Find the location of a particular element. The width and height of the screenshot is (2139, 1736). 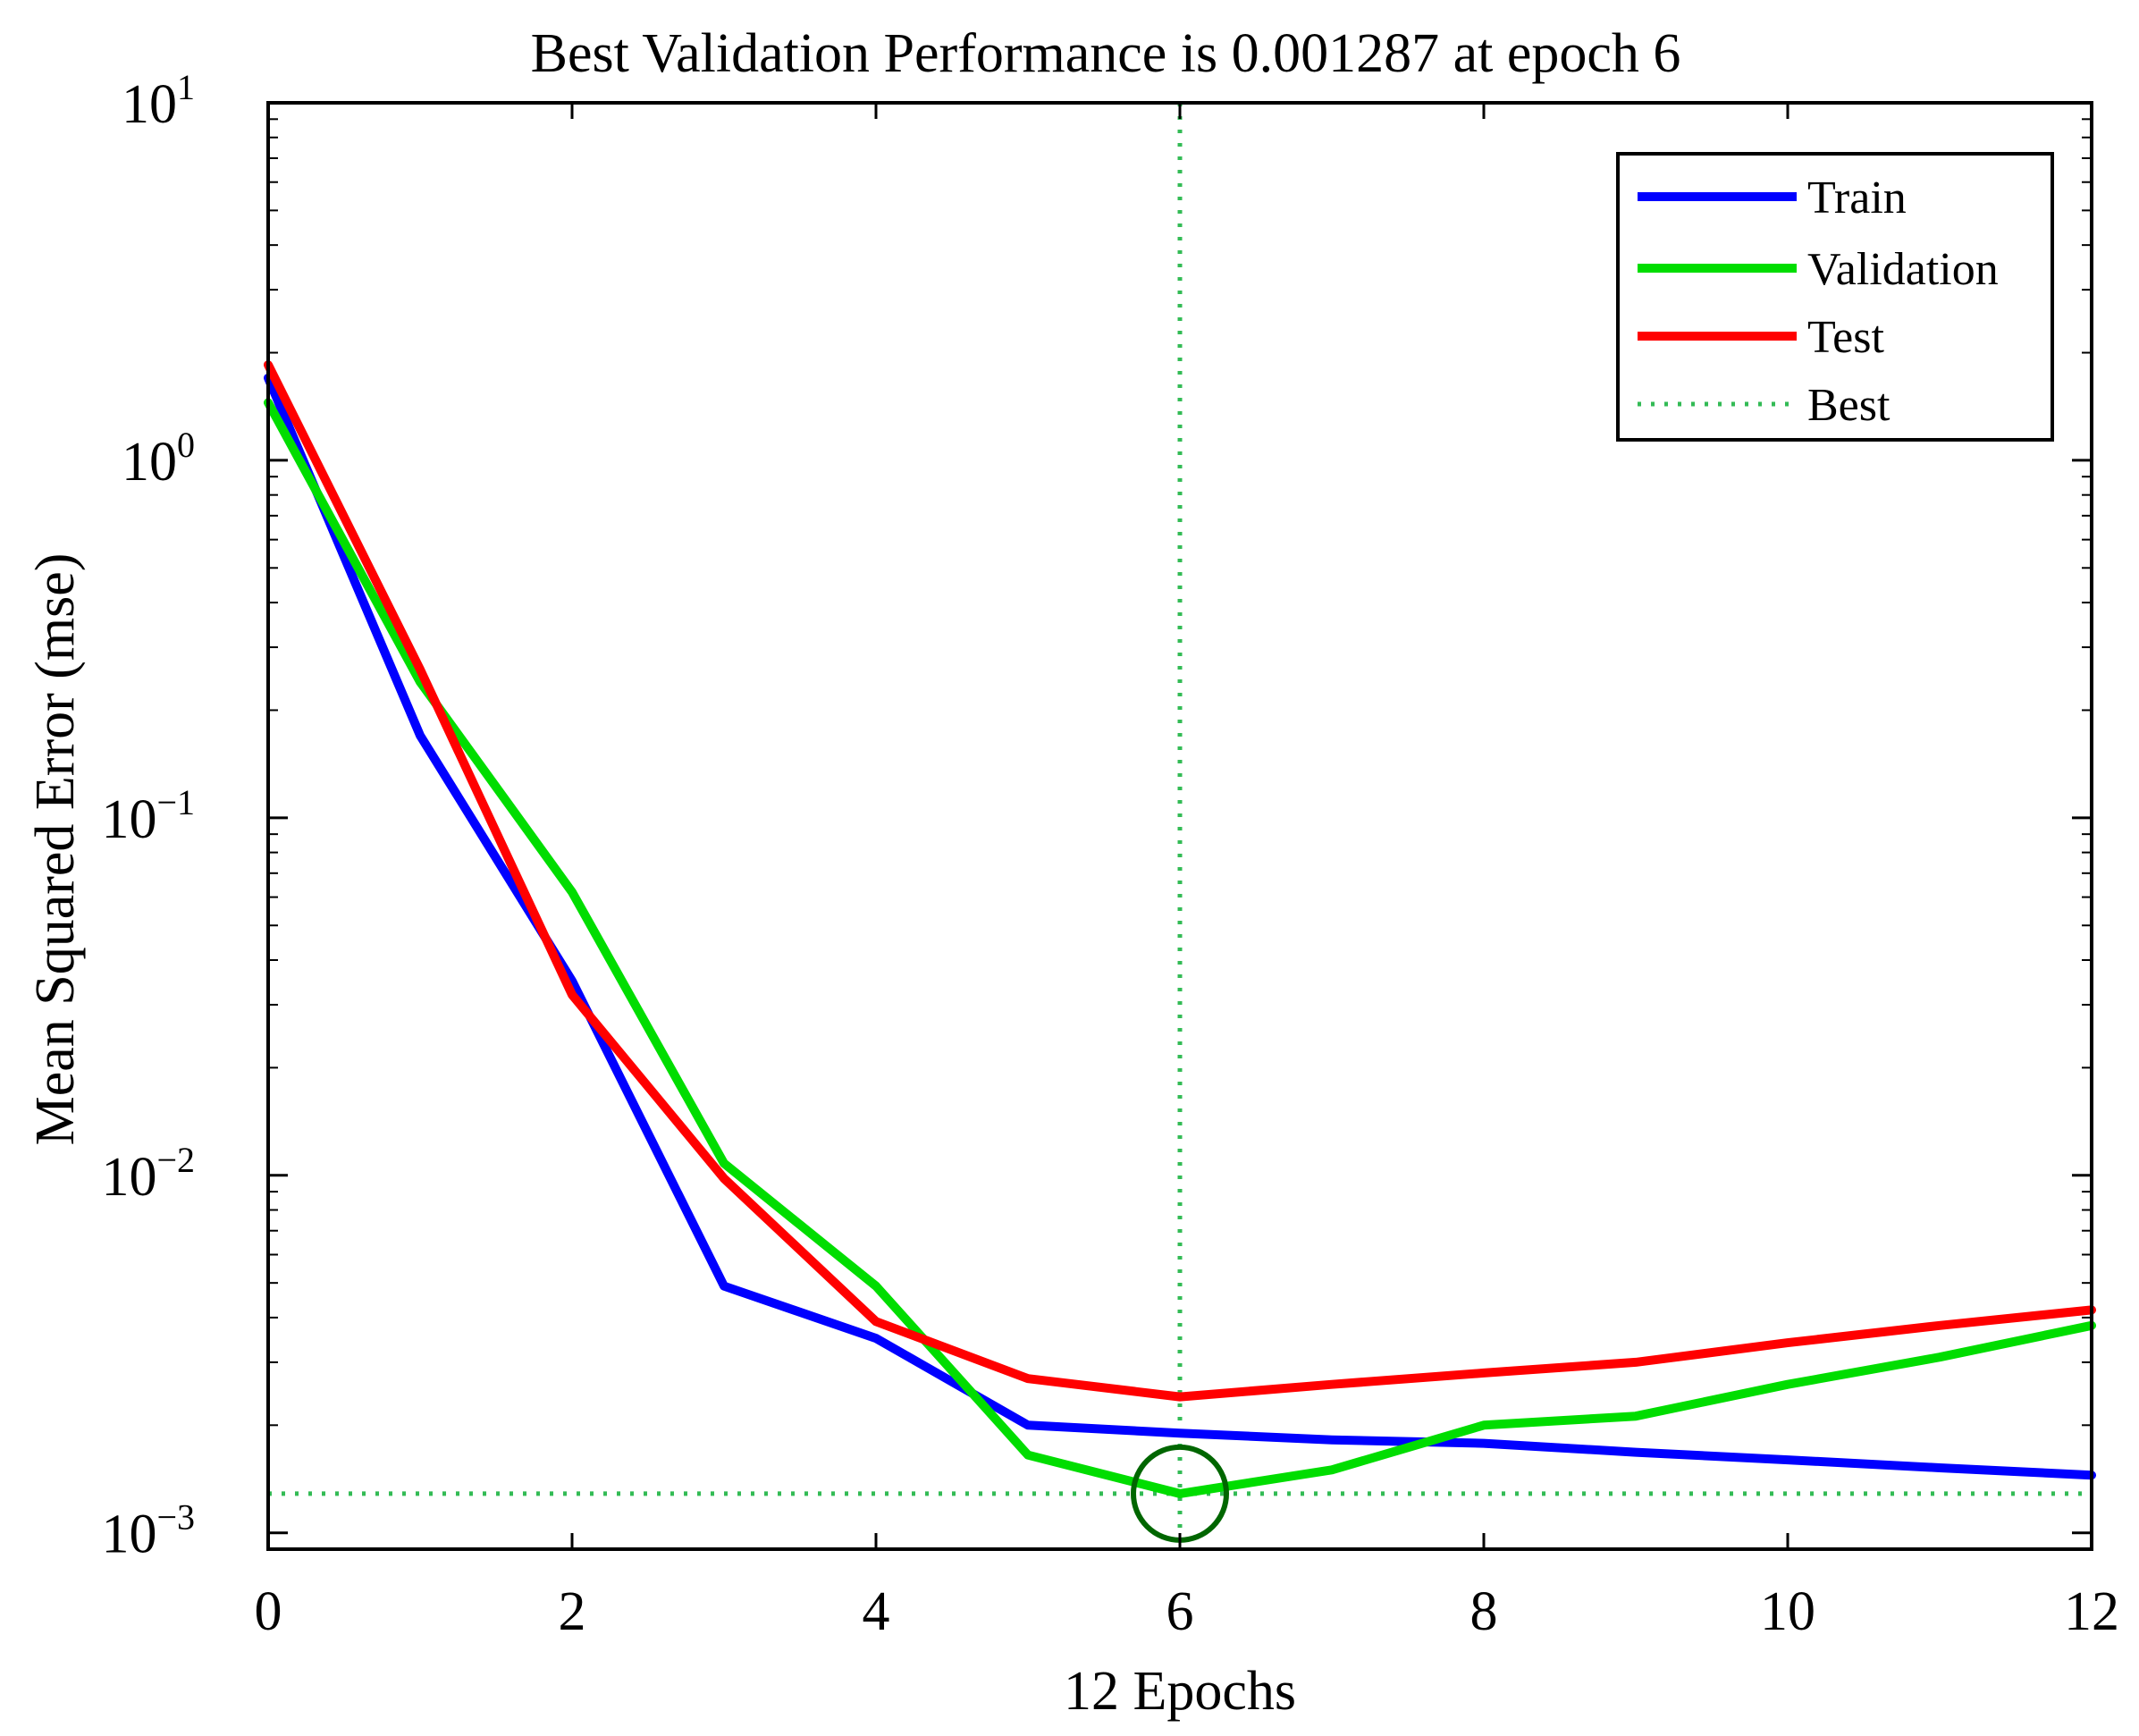

legend-label-best: Best is located at coordinates (1849, 405).